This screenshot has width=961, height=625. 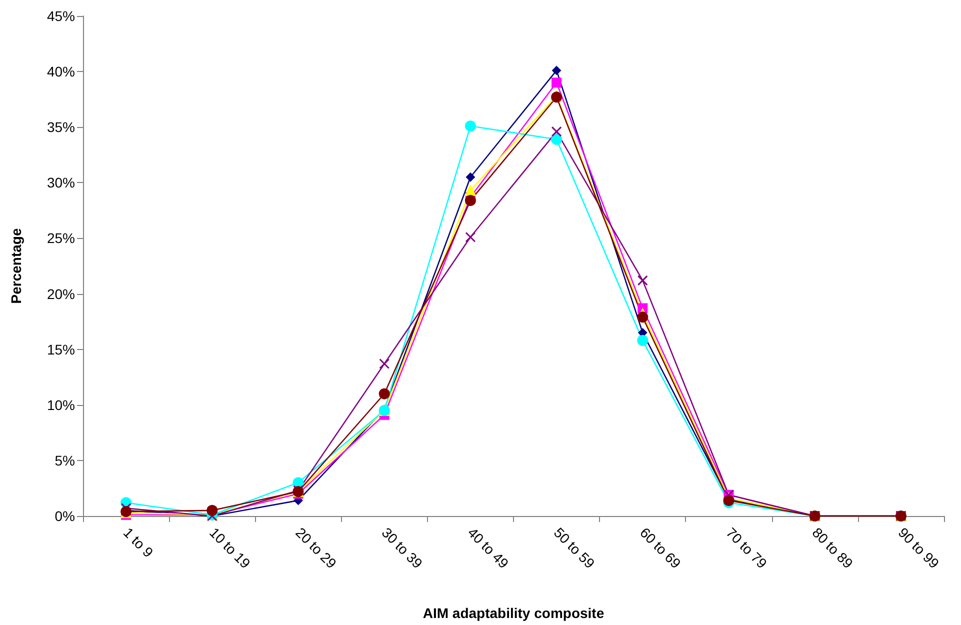 I want to click on x-tick-label: 20 to 29, so click(x=316, y=548).